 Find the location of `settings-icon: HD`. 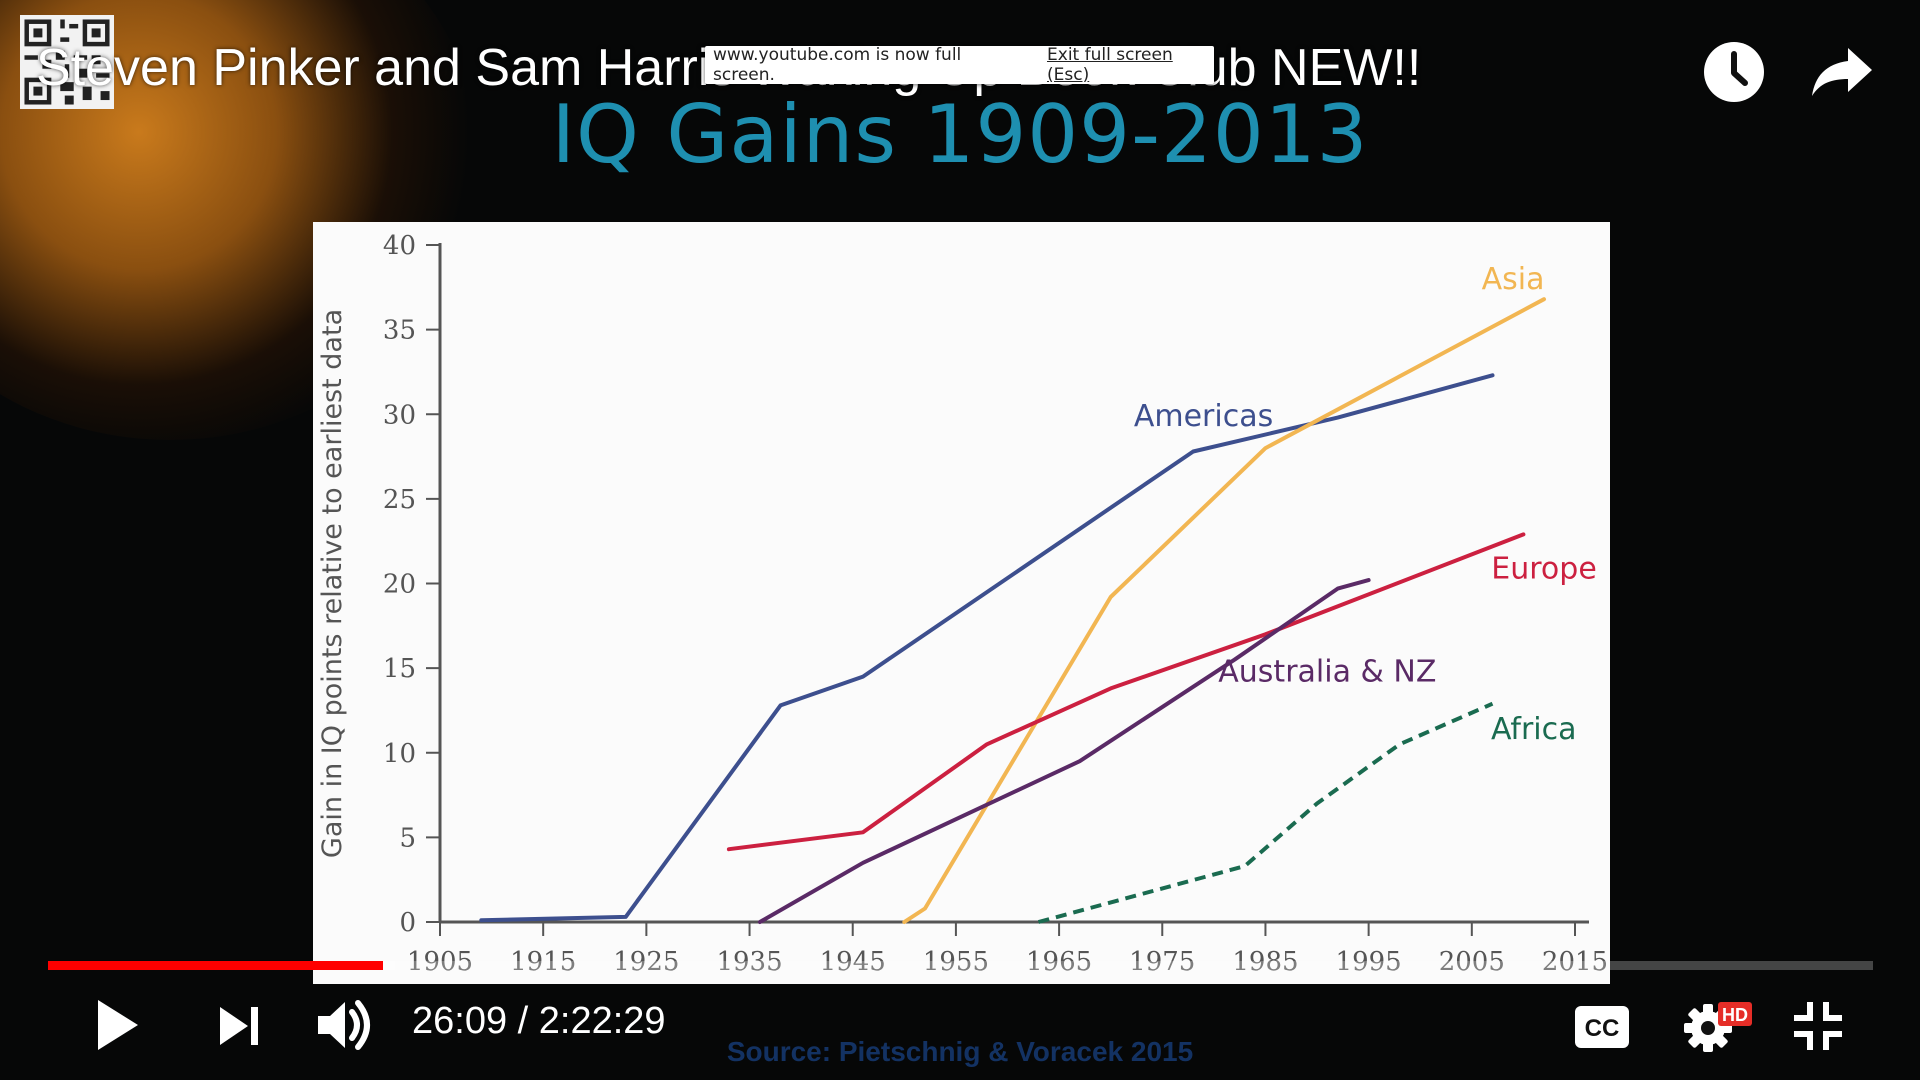

settings-icon: HD is located at coordinates (1718, 1026).